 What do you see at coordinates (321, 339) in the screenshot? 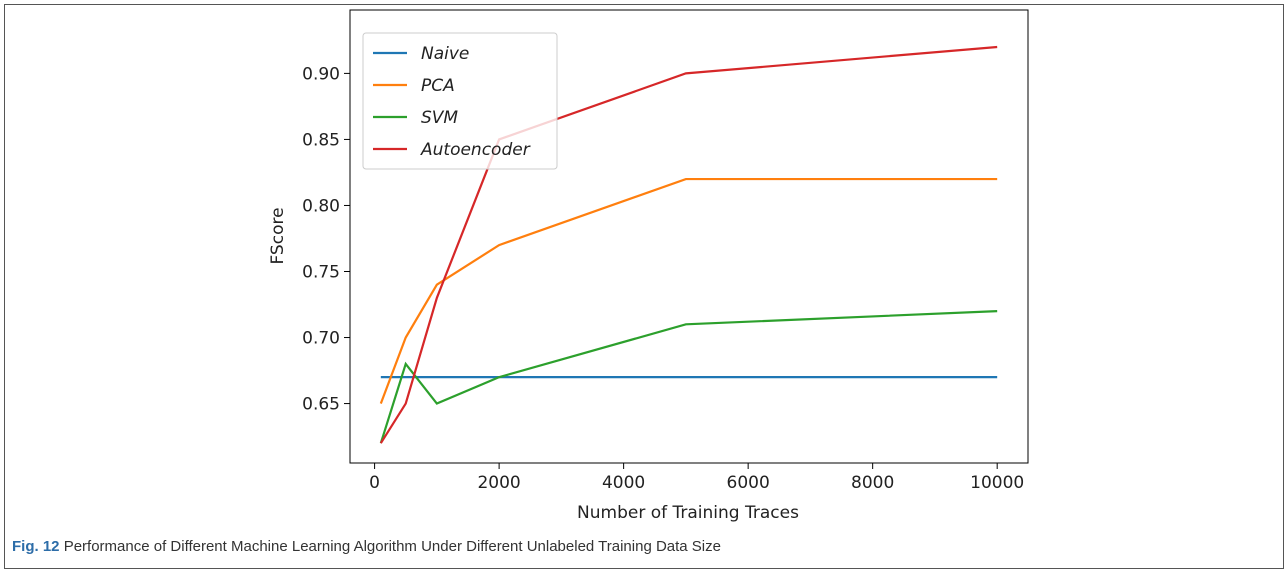
I see `y-tick-label: 0.70` at bounding box center [321, 339].